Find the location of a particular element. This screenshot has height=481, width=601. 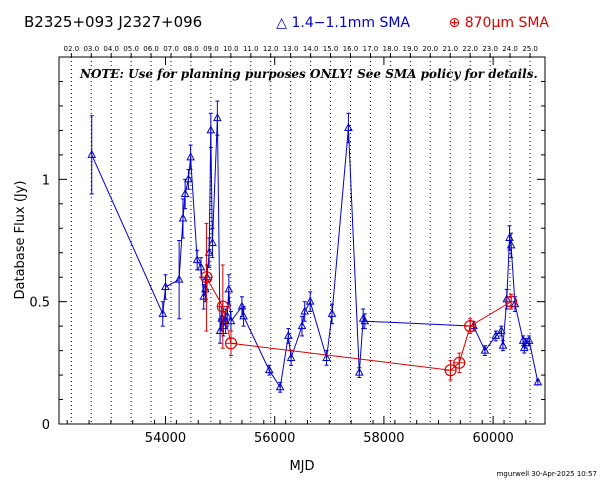

top-axis-tick-label: 09.0 is located at coordinates (211, 49).